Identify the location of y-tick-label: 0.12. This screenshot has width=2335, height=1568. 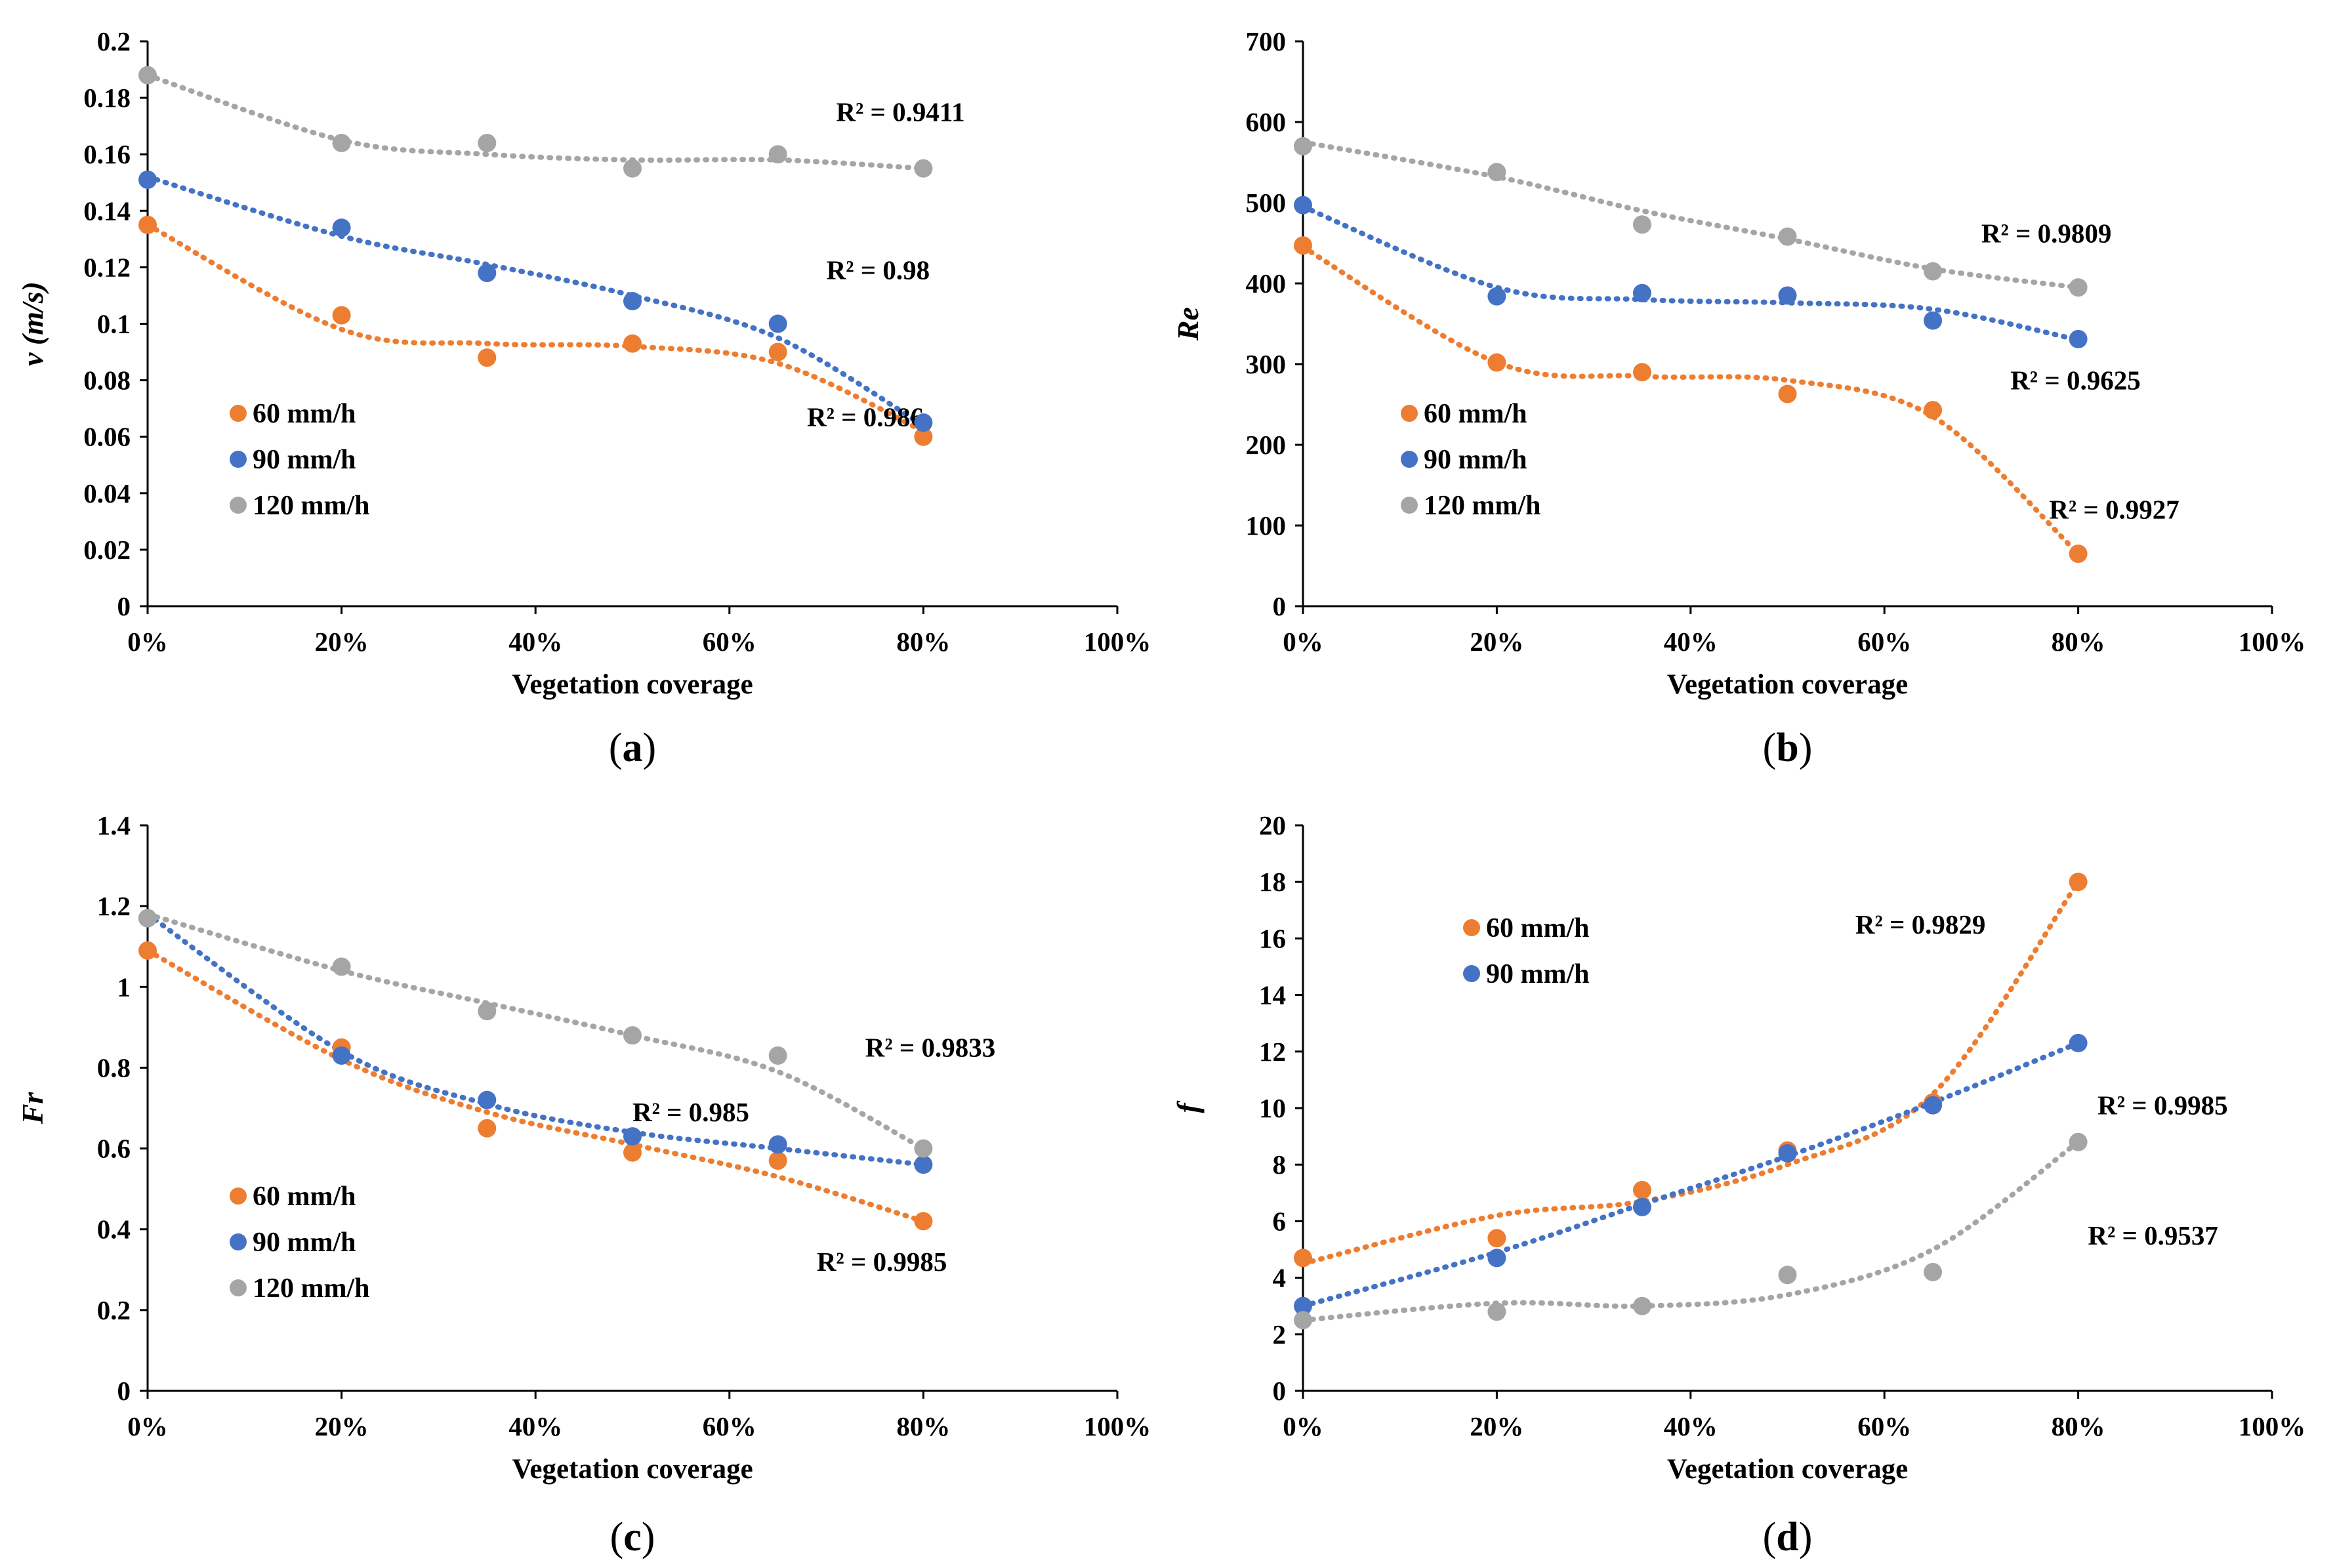
(107, 267).